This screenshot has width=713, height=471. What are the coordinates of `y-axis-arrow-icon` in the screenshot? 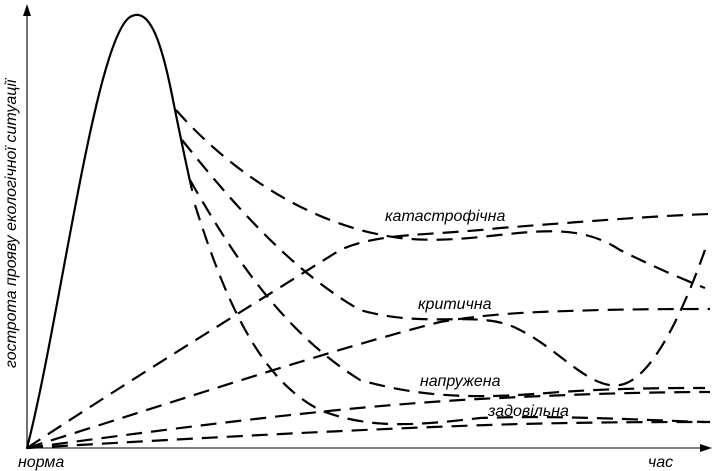 It's located at (27, 10).